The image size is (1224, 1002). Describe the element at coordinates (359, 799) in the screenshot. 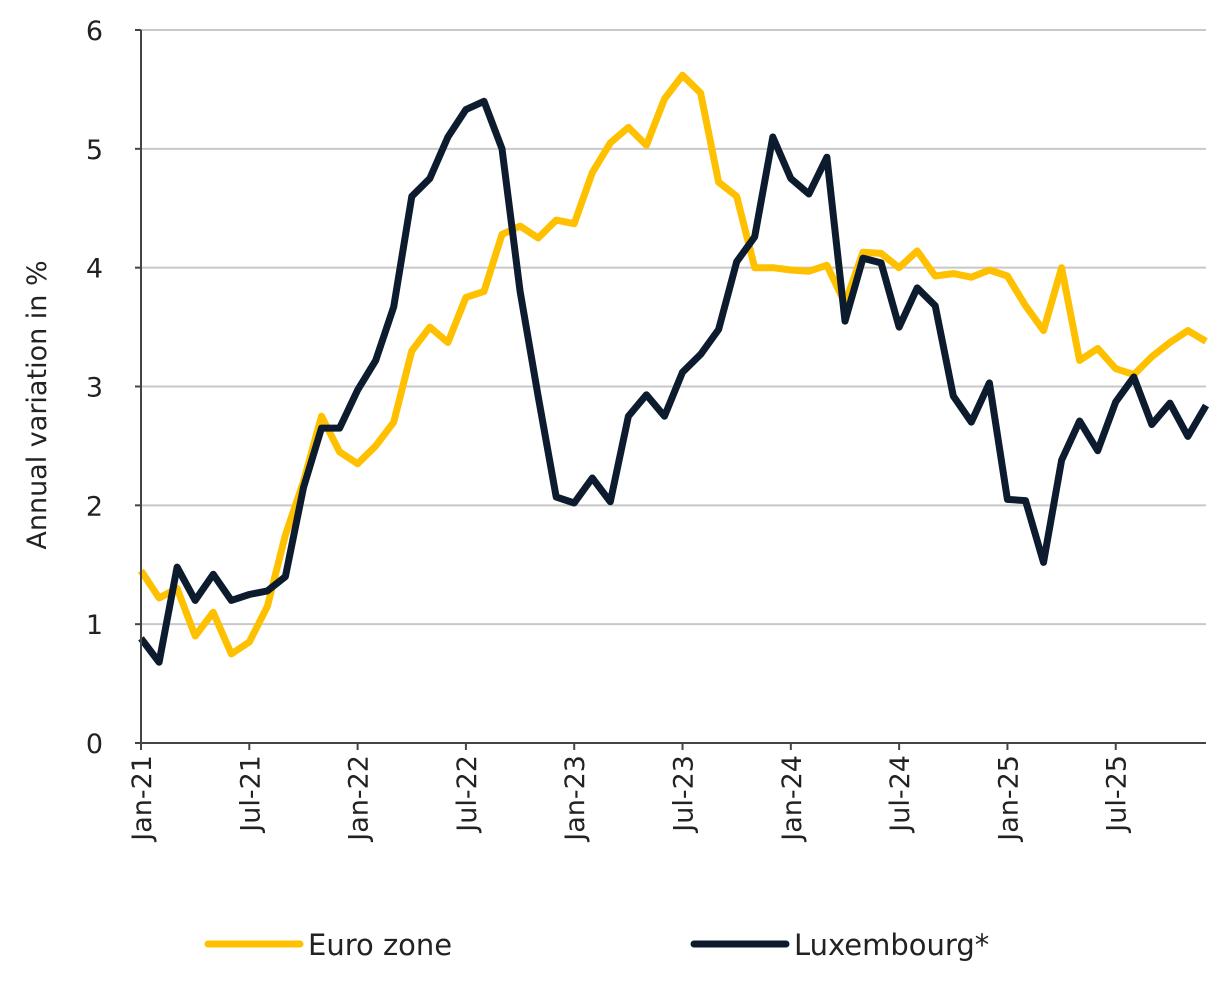

I see `x-tick-label: Jan-22` at that location.